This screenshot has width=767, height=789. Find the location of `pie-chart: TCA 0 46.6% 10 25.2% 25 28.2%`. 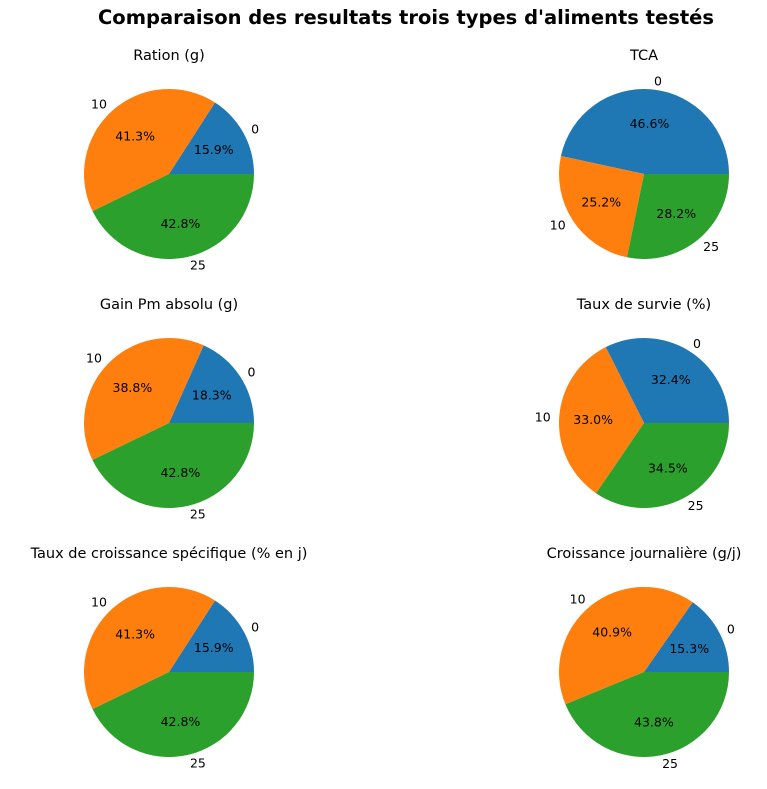

pie-chart: TCA 0 46.6% 10 25.2% 25 28.2% is located at coordinates (639, 154).